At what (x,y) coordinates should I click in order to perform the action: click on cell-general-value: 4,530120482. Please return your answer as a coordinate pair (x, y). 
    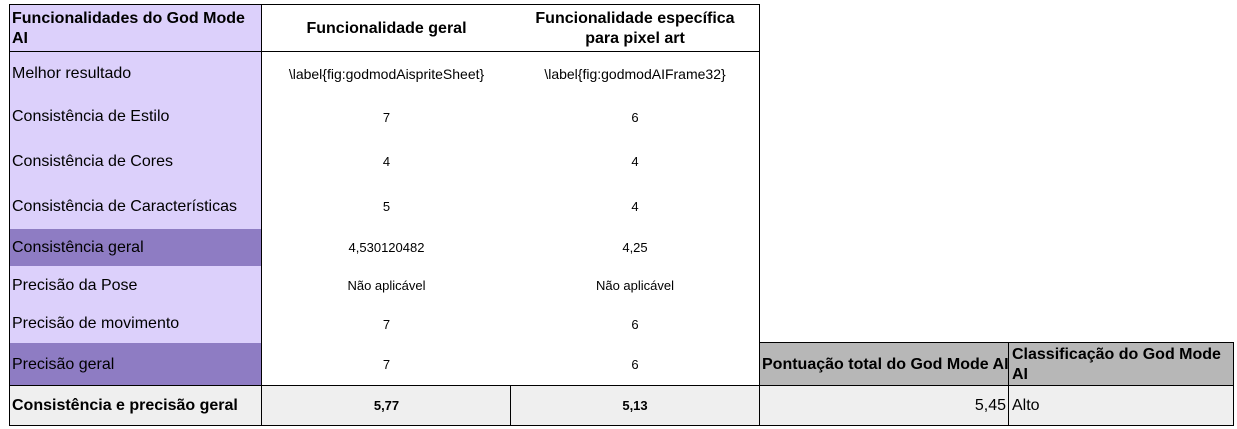
    Looking at the image, I should click on (386, 247).